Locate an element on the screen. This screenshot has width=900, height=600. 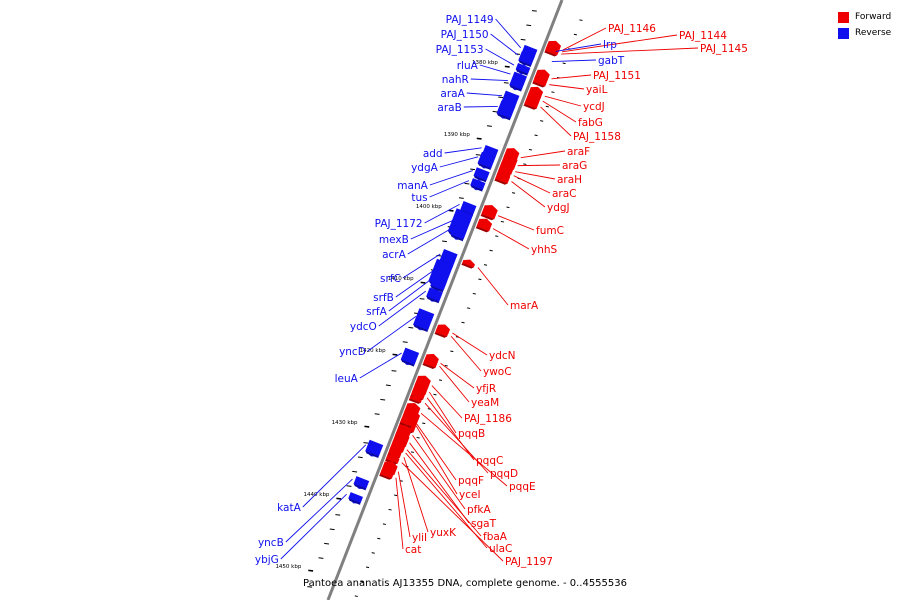
gene-block-mara is located at coordinates (468, 263).